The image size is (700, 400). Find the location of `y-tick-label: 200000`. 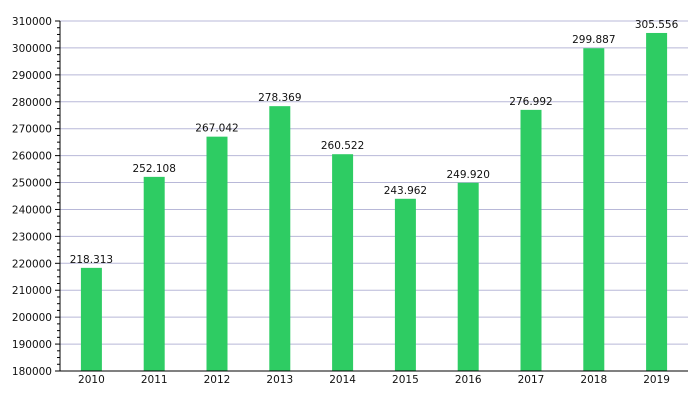

y-tick-label: 200000 is located at coordinates (32, 318).